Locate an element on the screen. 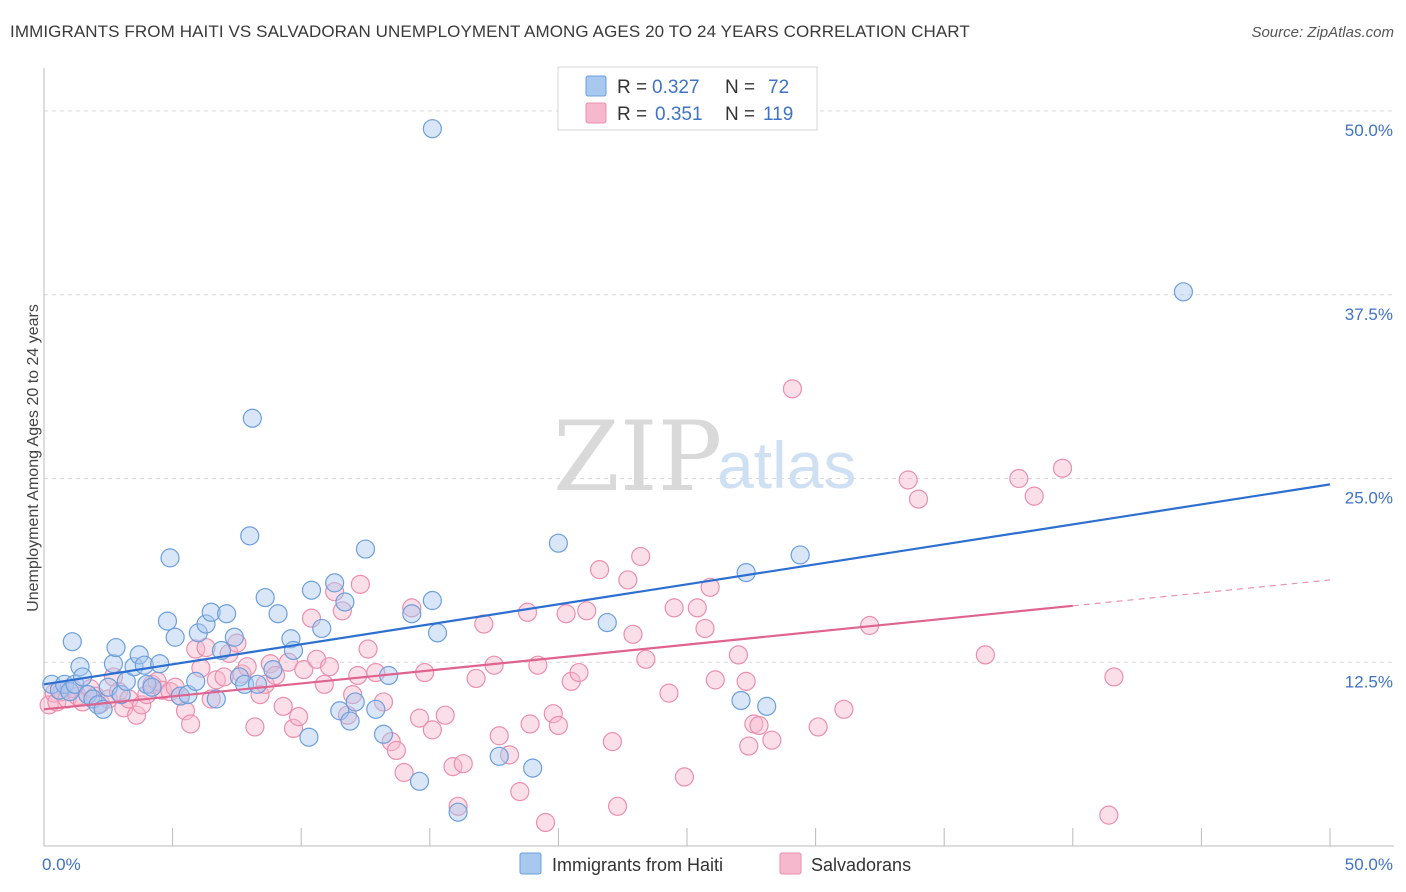 This screenshot has width=1406, height=892. bottom-legend-swatch-pink is located at coordinates (790, 863).